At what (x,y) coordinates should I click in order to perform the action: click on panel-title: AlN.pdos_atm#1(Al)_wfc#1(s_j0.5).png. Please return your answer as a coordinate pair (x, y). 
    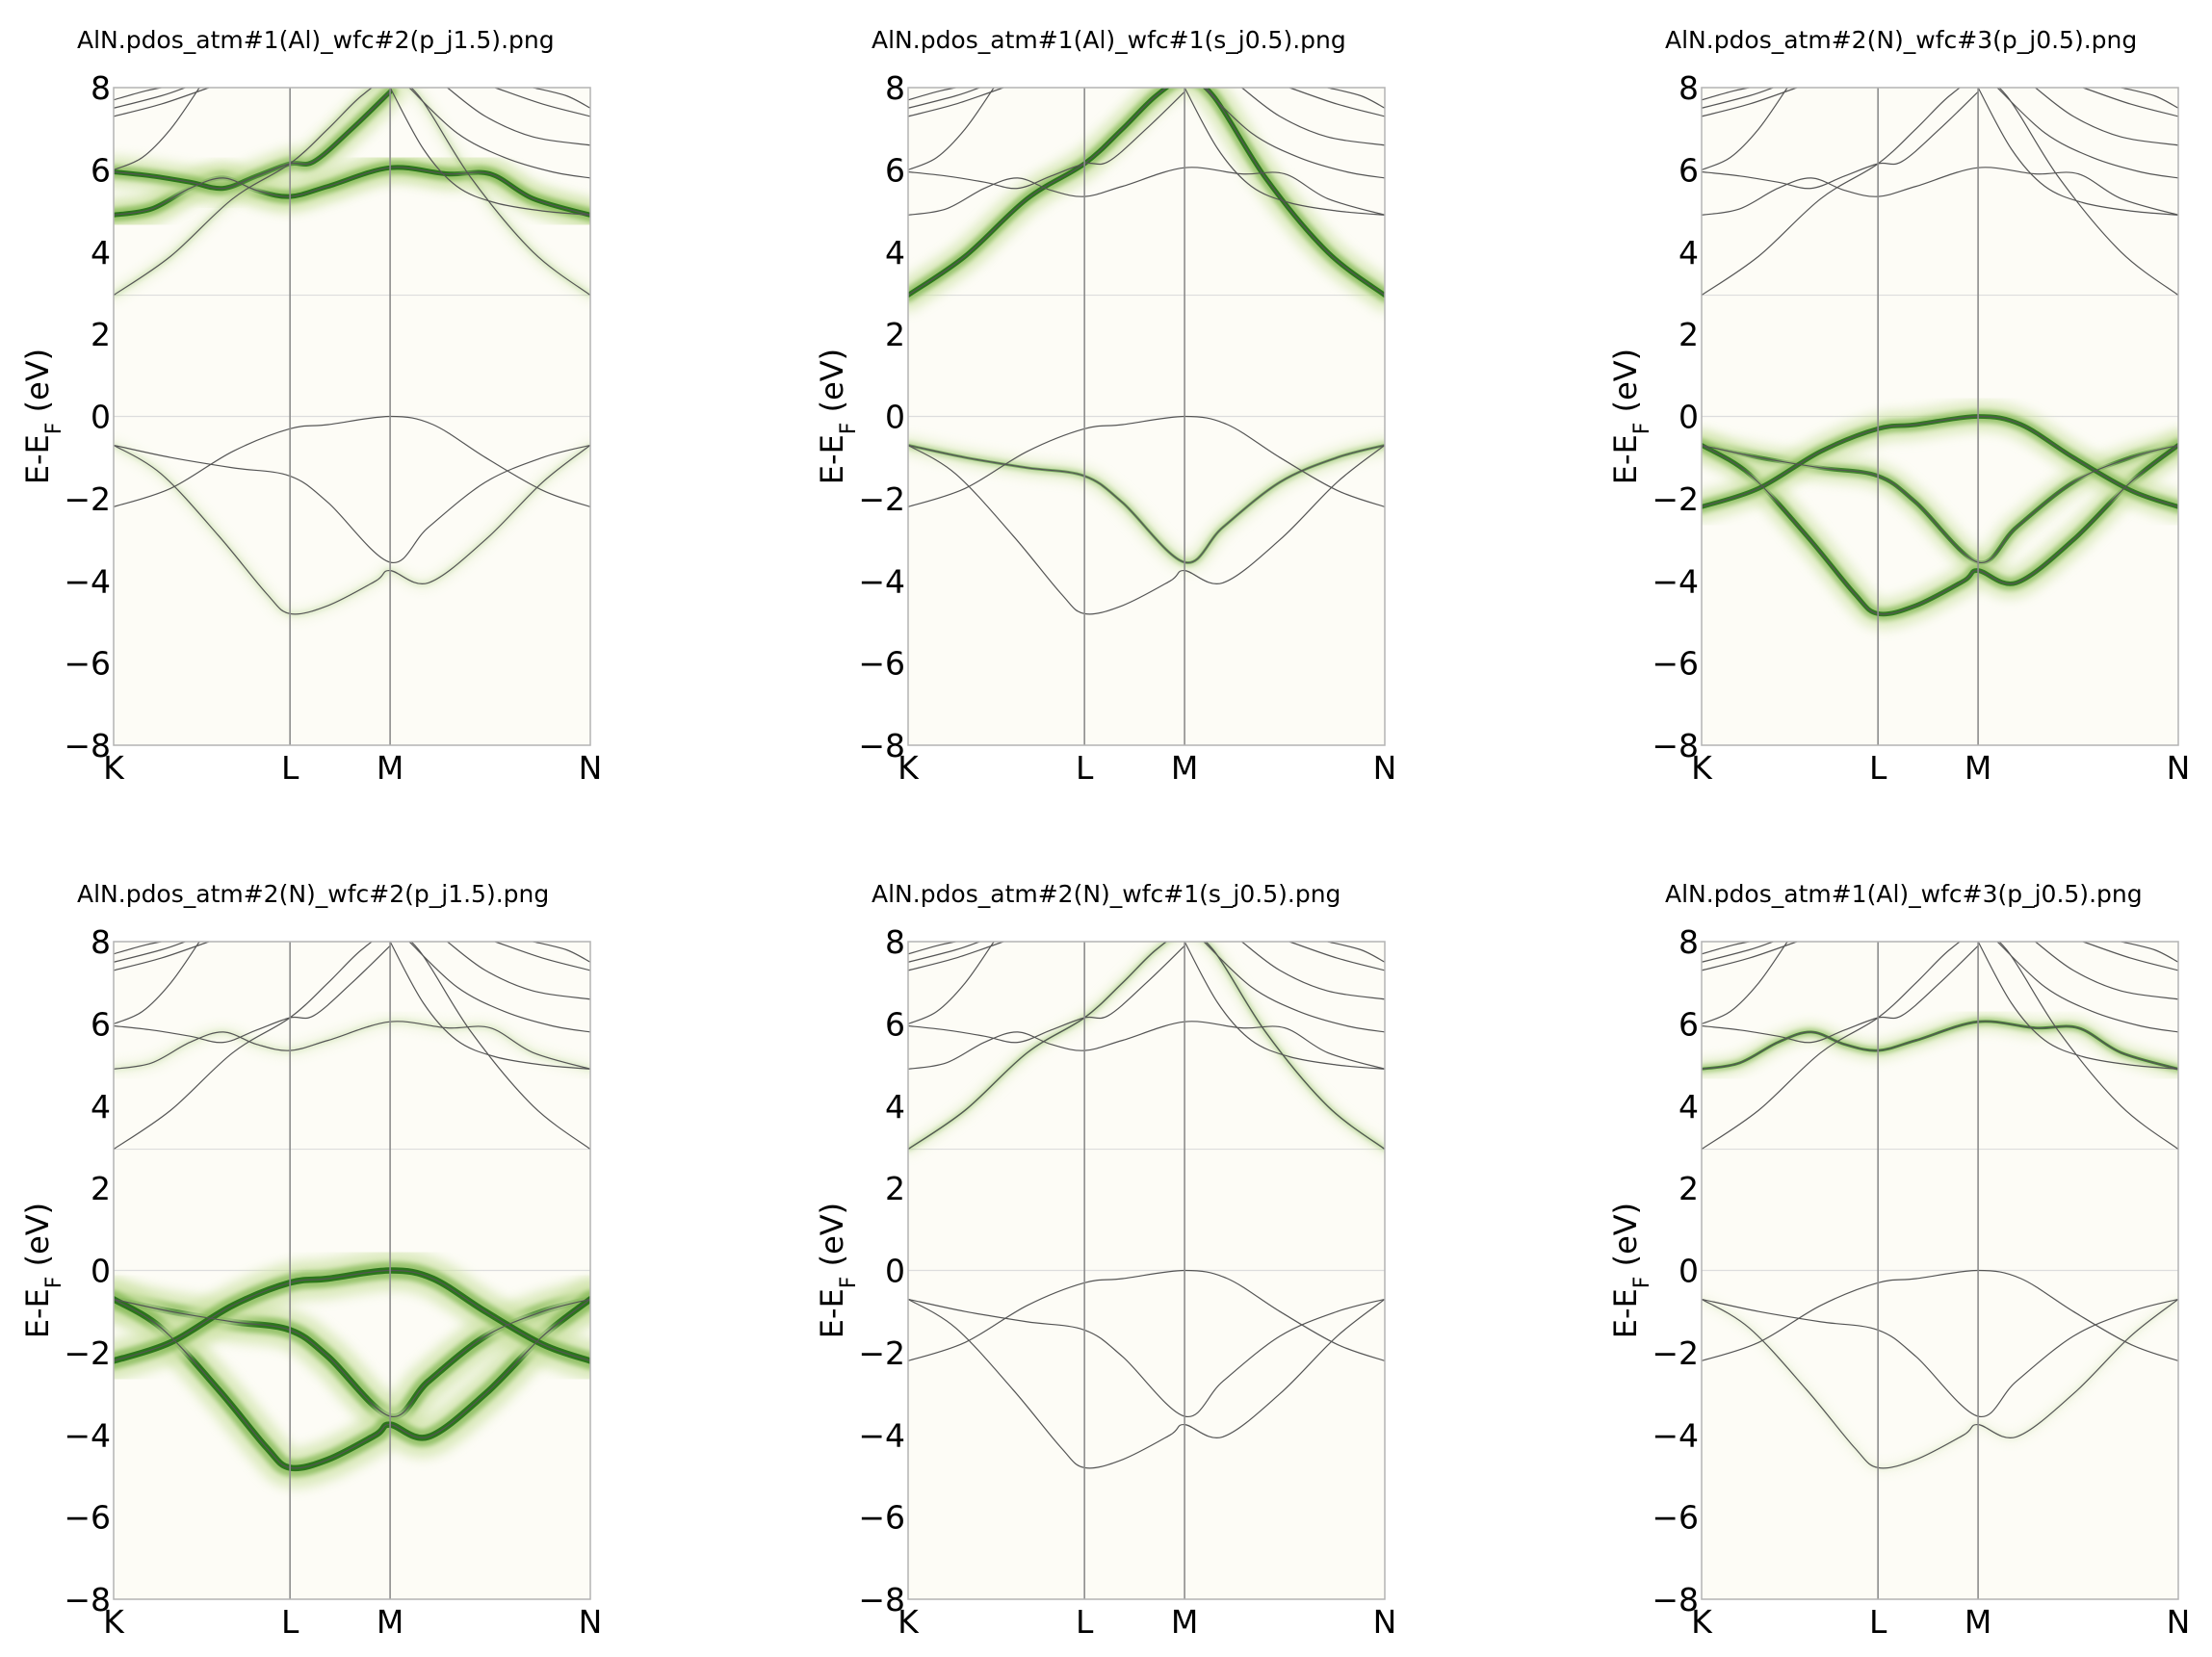
    Looking at the image, I should click on (1109, 40).